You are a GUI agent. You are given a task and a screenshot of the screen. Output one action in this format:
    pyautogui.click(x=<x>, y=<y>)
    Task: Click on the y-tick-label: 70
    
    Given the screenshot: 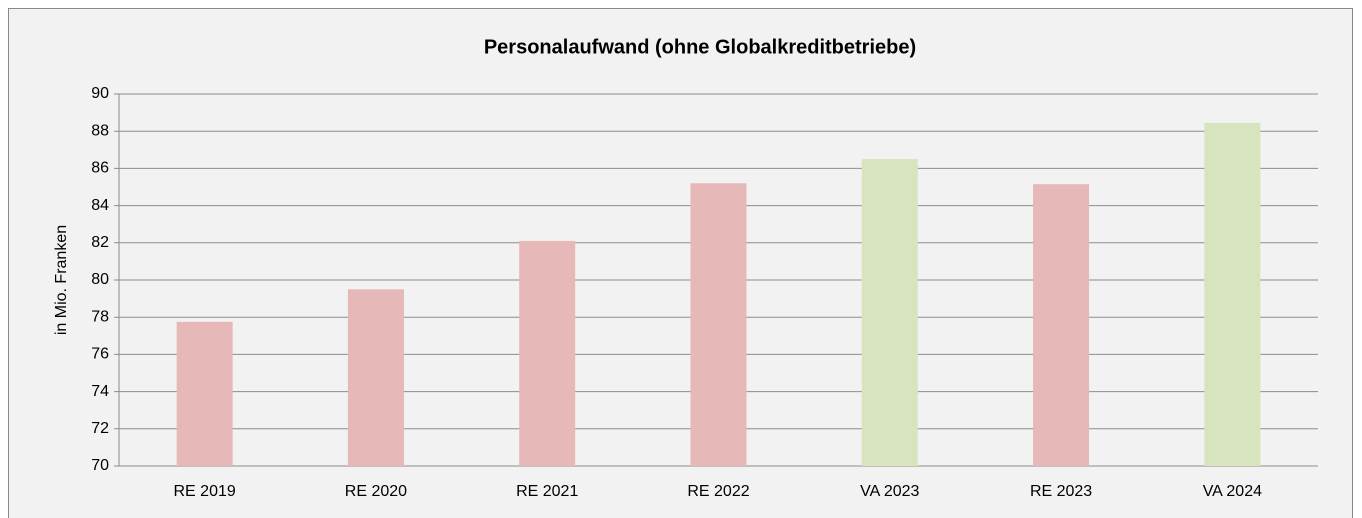 What is the action you would take?
    pyautogui.click(x=100, y=465)
    